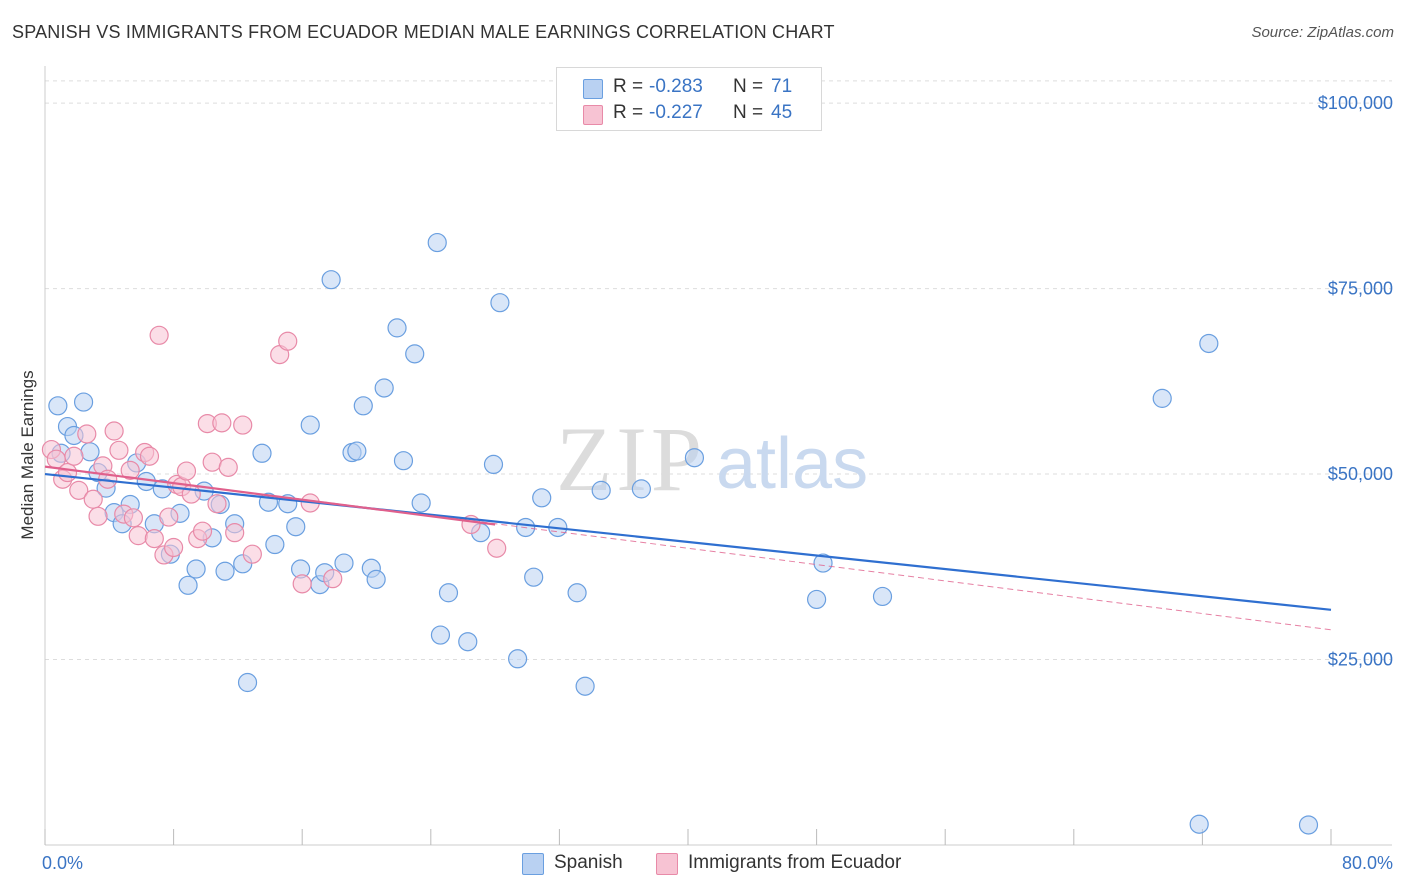 The width and height of the screenshot is (1406, 892). I want to click on y-tick-label: $100,000, so click(1355, 103).